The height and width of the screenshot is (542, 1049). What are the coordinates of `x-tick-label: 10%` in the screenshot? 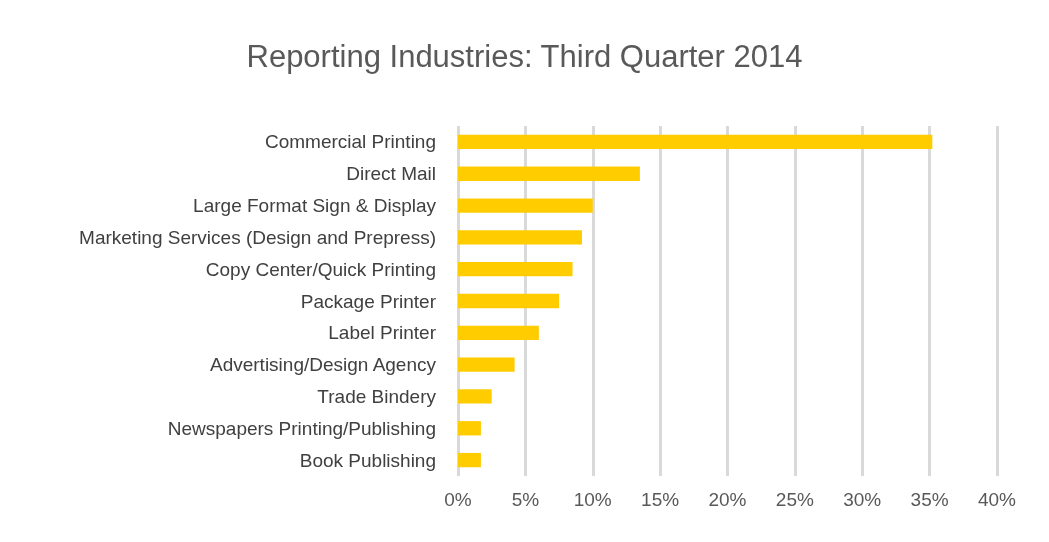 It's located at (592, 499).